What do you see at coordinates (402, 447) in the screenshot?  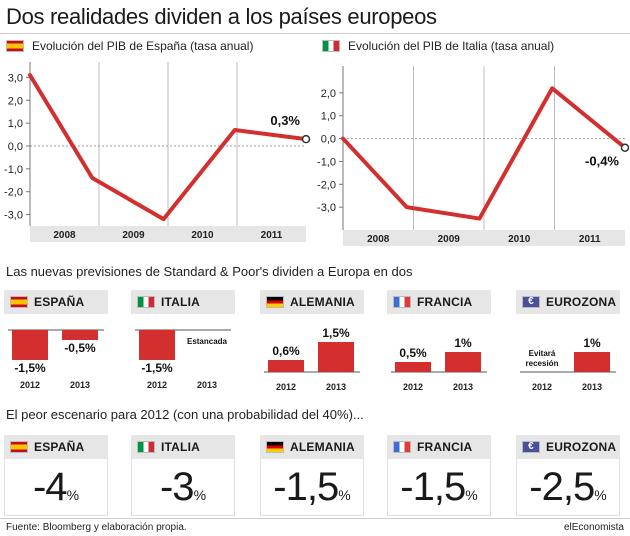 I see `francia-worst-flag-icon` at bounding box center [402, 447].